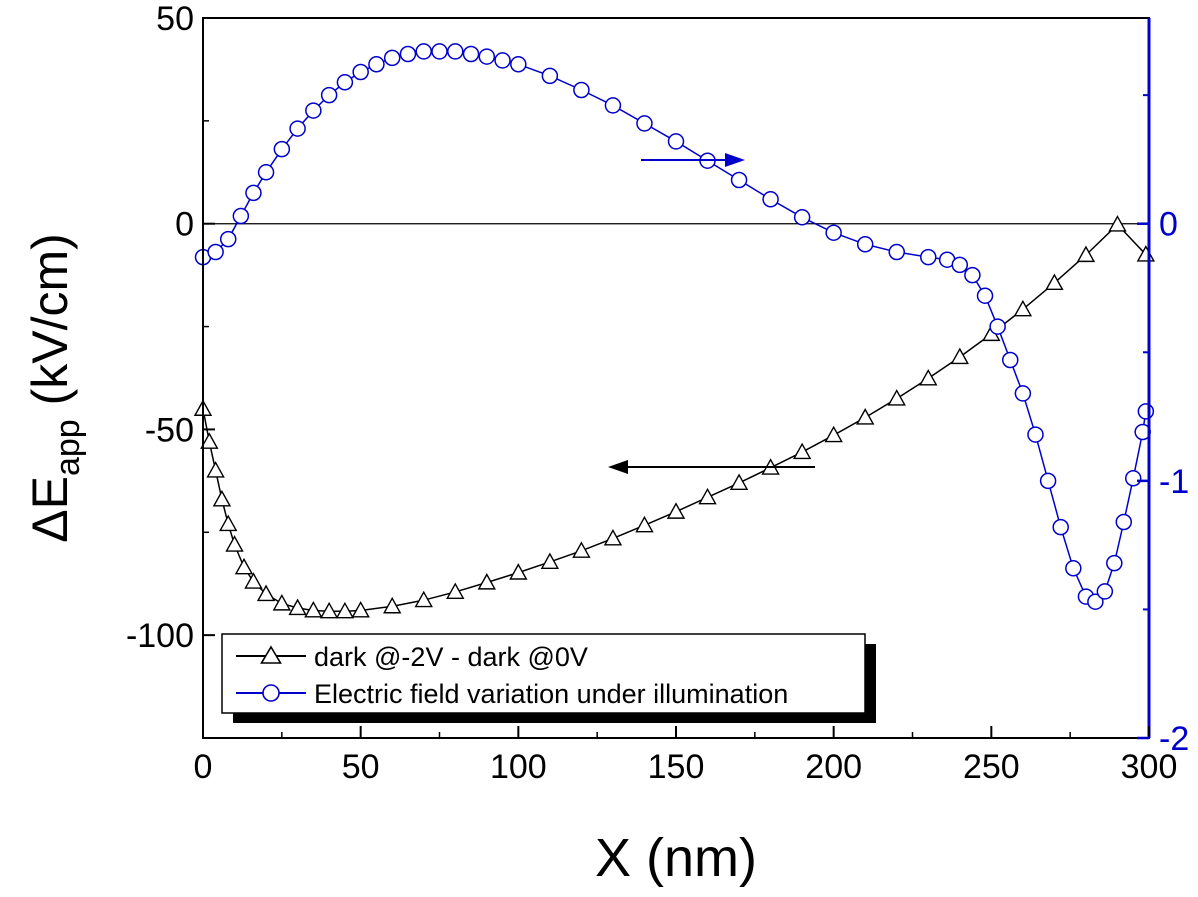 Image resolution: width=1198 pixels, height=897 pixels. I want to click on annotation-layer, so click(711, 313).